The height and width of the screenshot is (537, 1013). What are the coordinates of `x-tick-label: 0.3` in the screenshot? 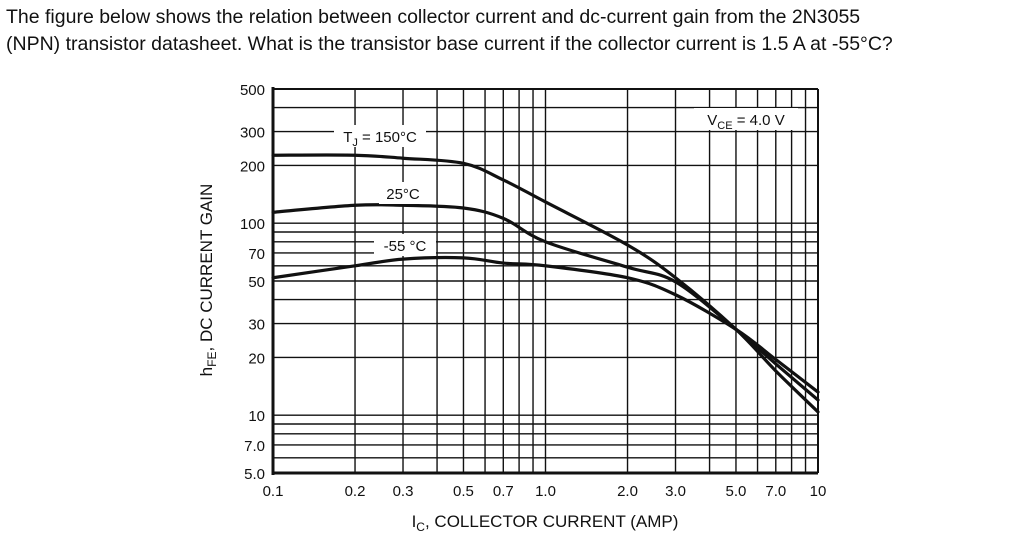 It's located at (403, 491).